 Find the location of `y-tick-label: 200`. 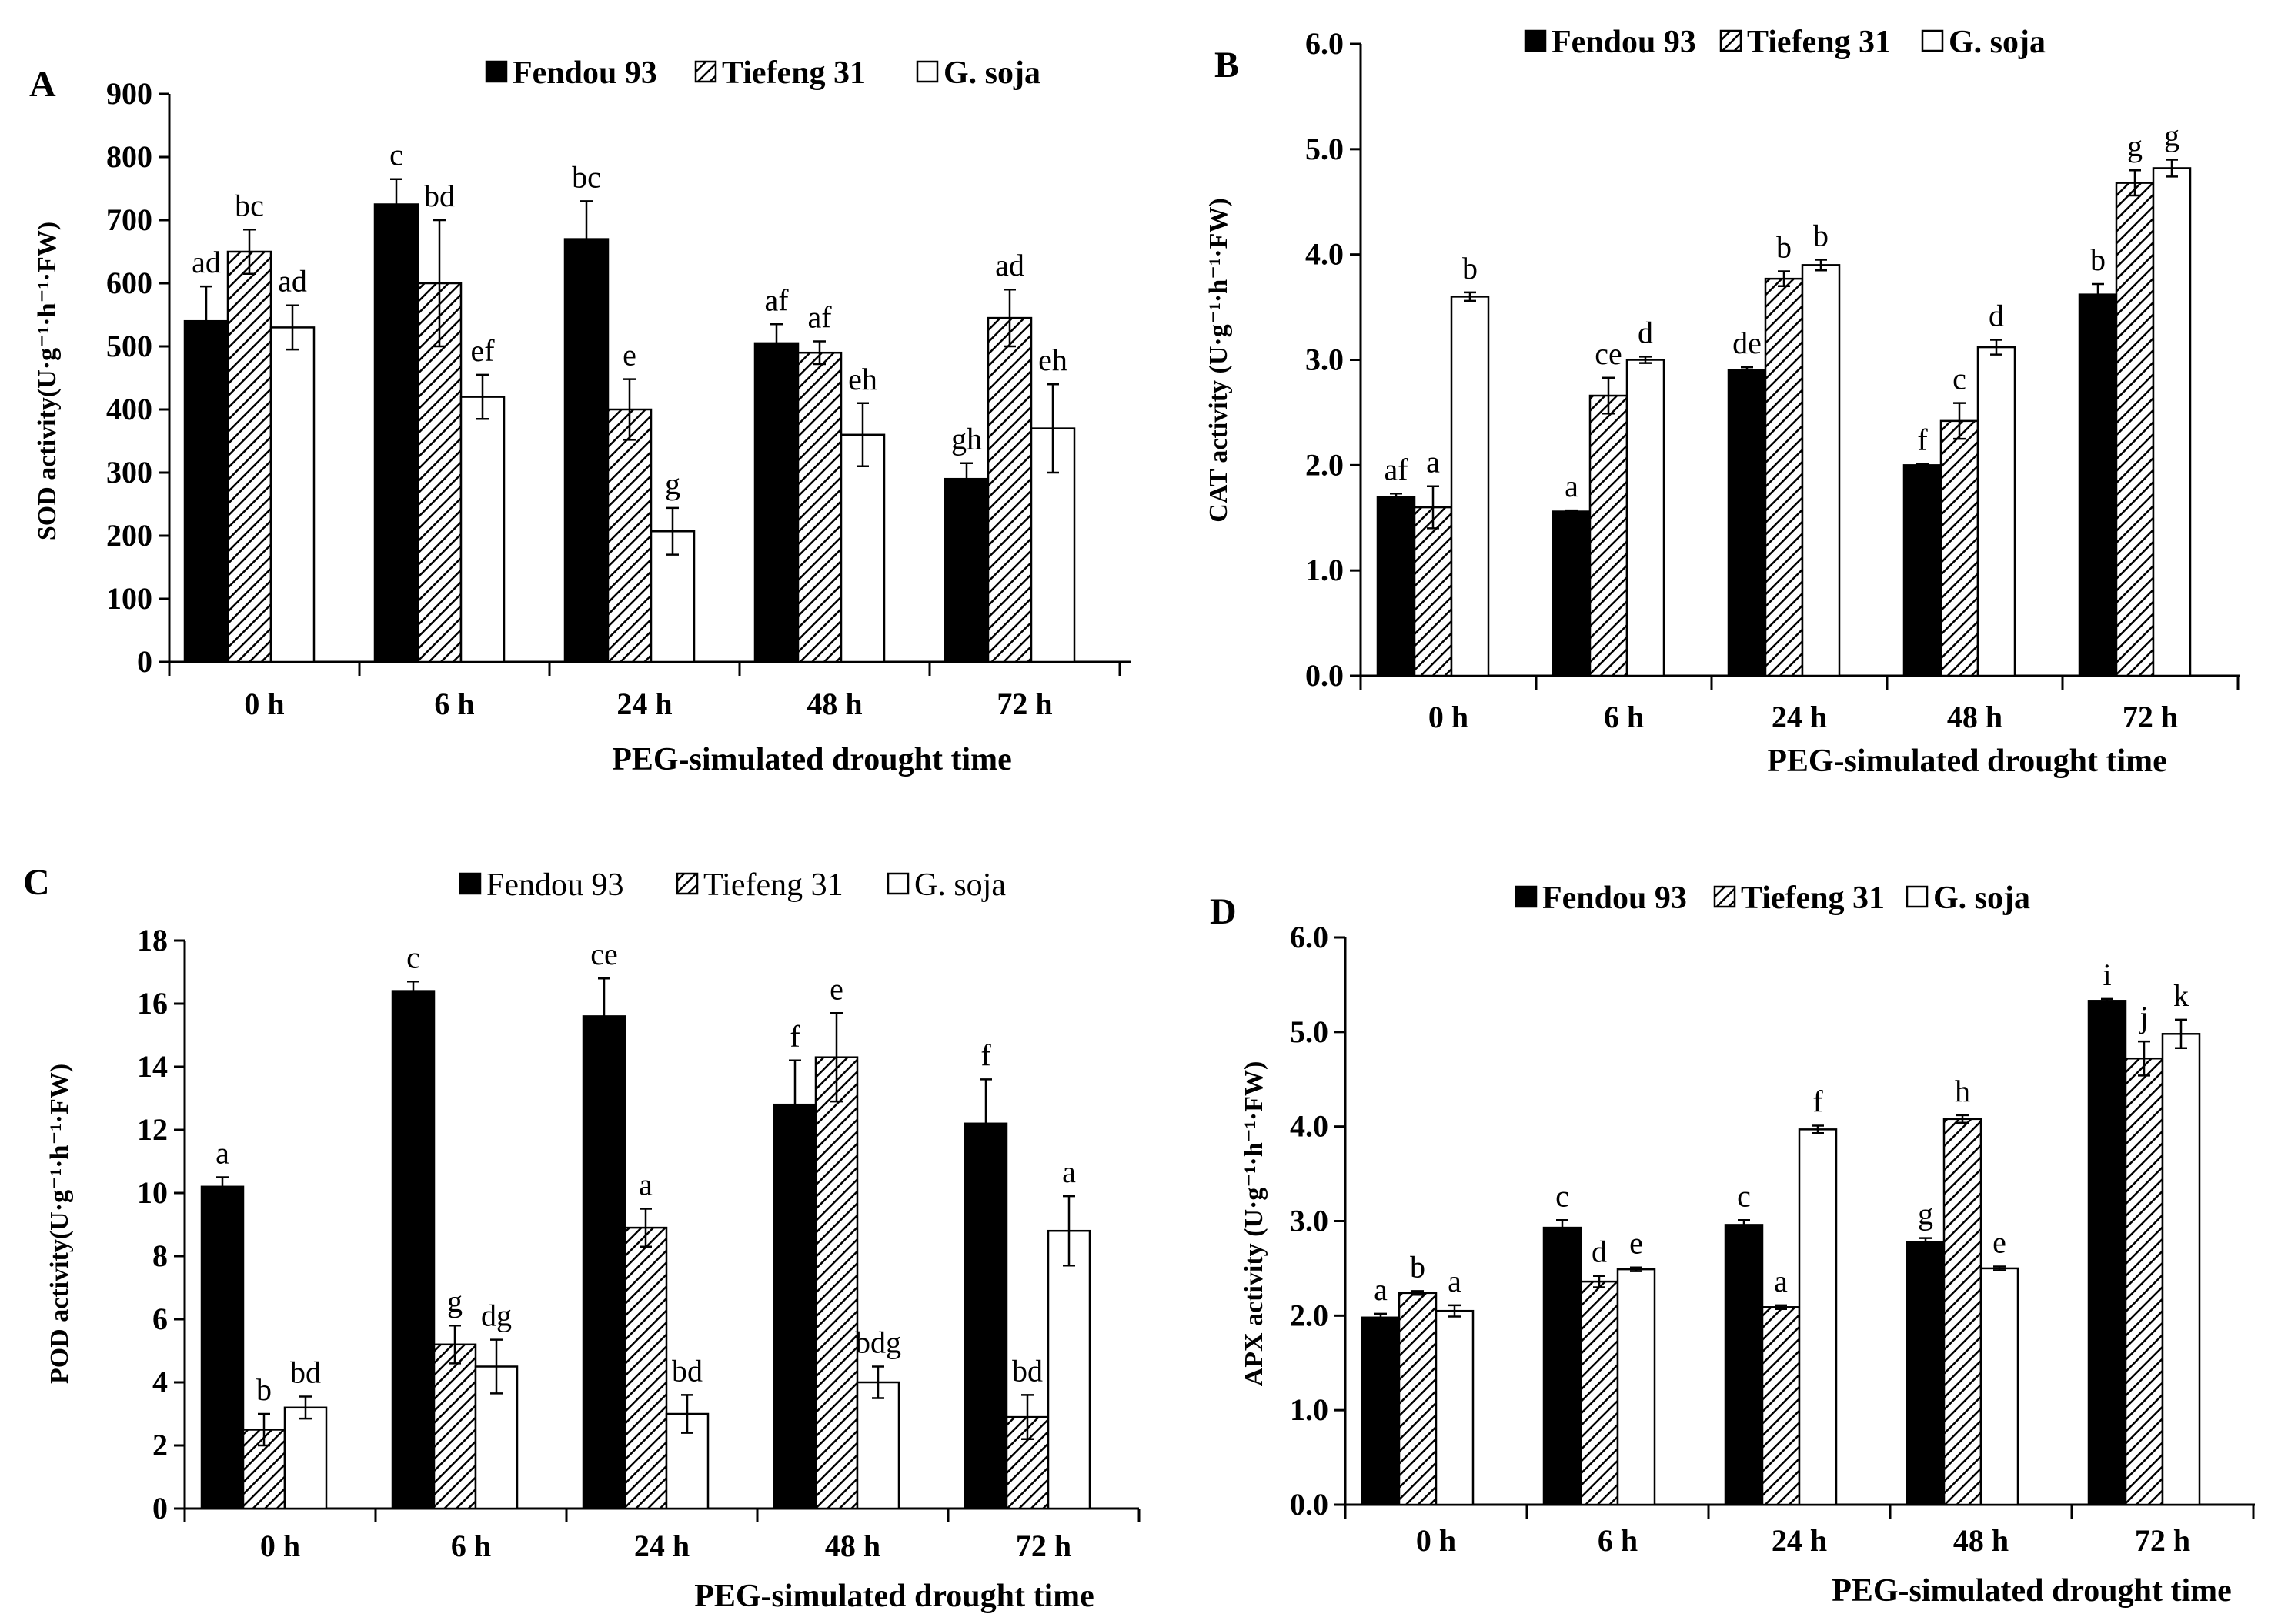

y-tick-label: 200 is located at coordinates (129, 535).